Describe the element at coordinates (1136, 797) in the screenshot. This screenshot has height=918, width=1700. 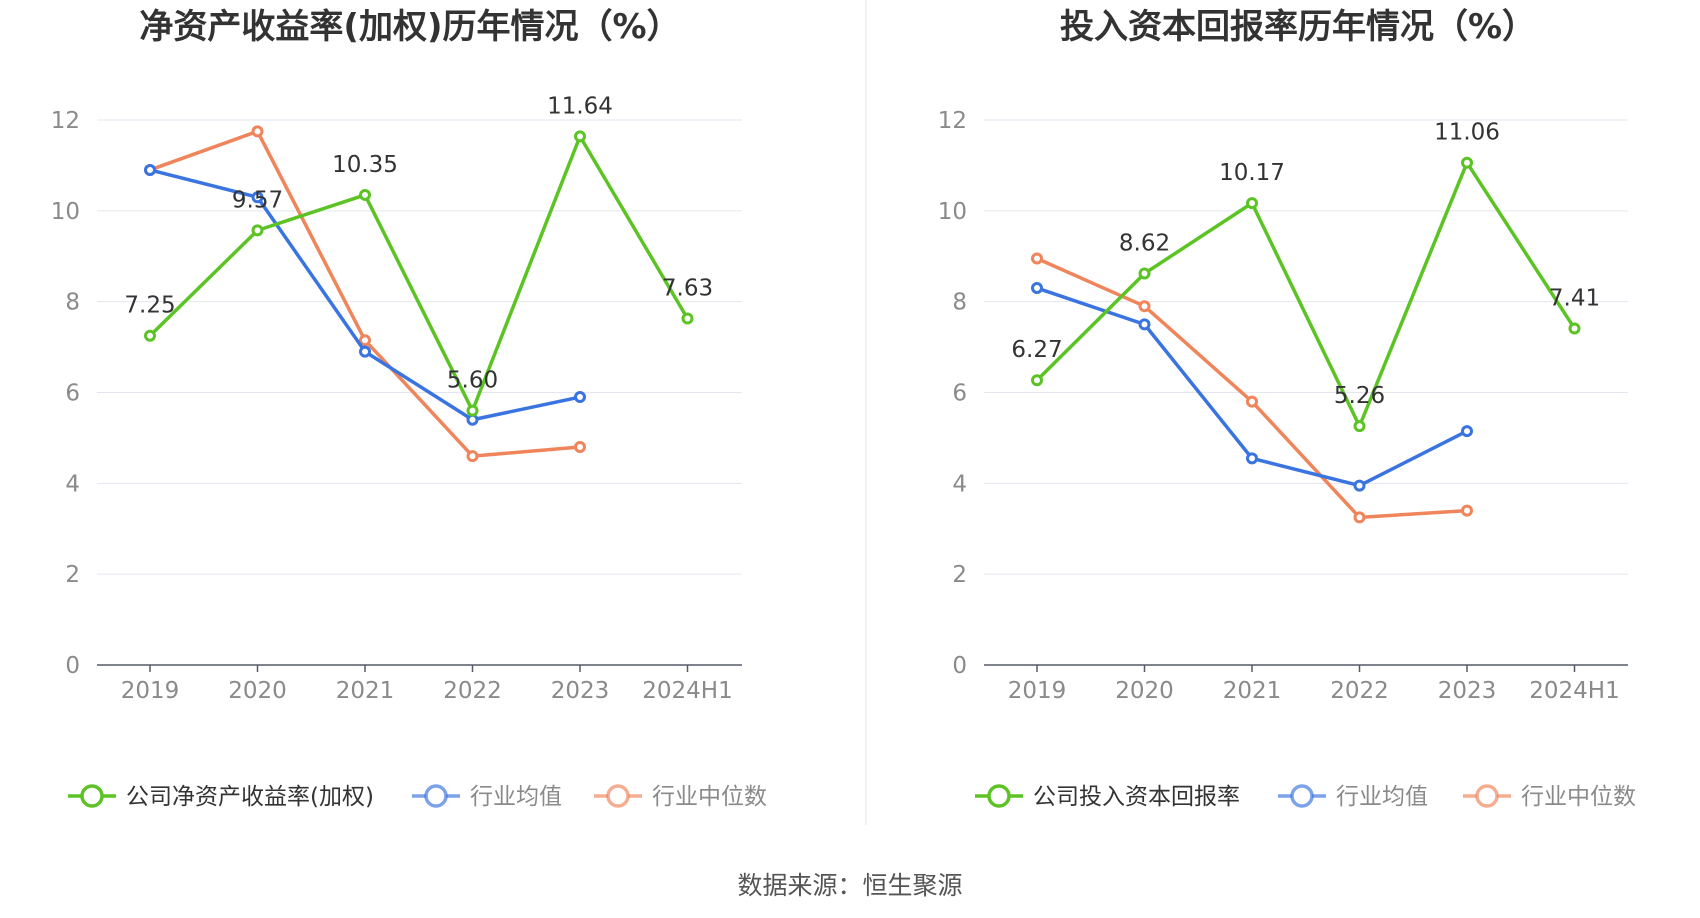
I see `legend-label: 公司投入资本回报率` at that location.